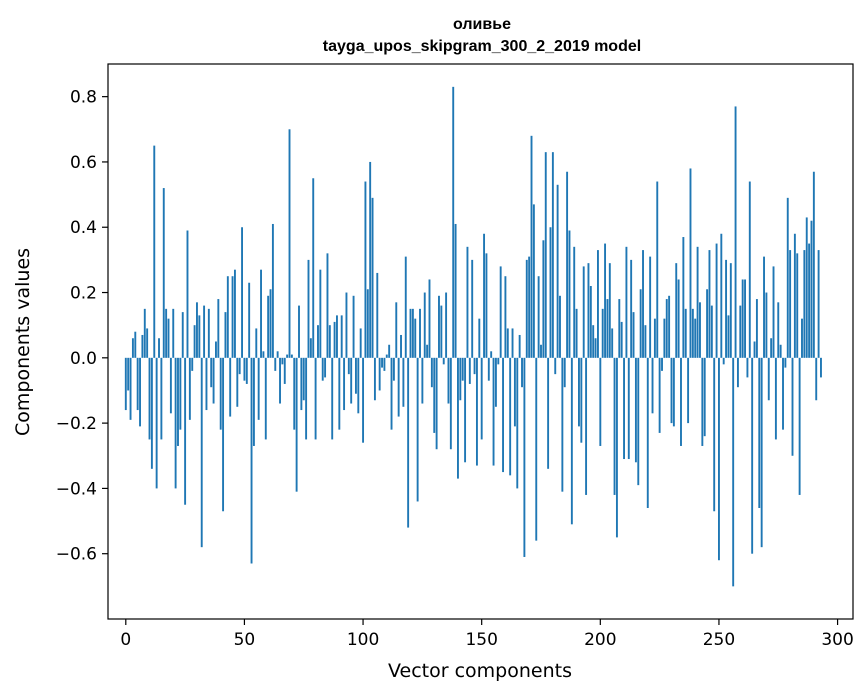  Describe the element at coordinates (83, 163) in the screenshot. I see `y-tick-label: 0.6` at that location.